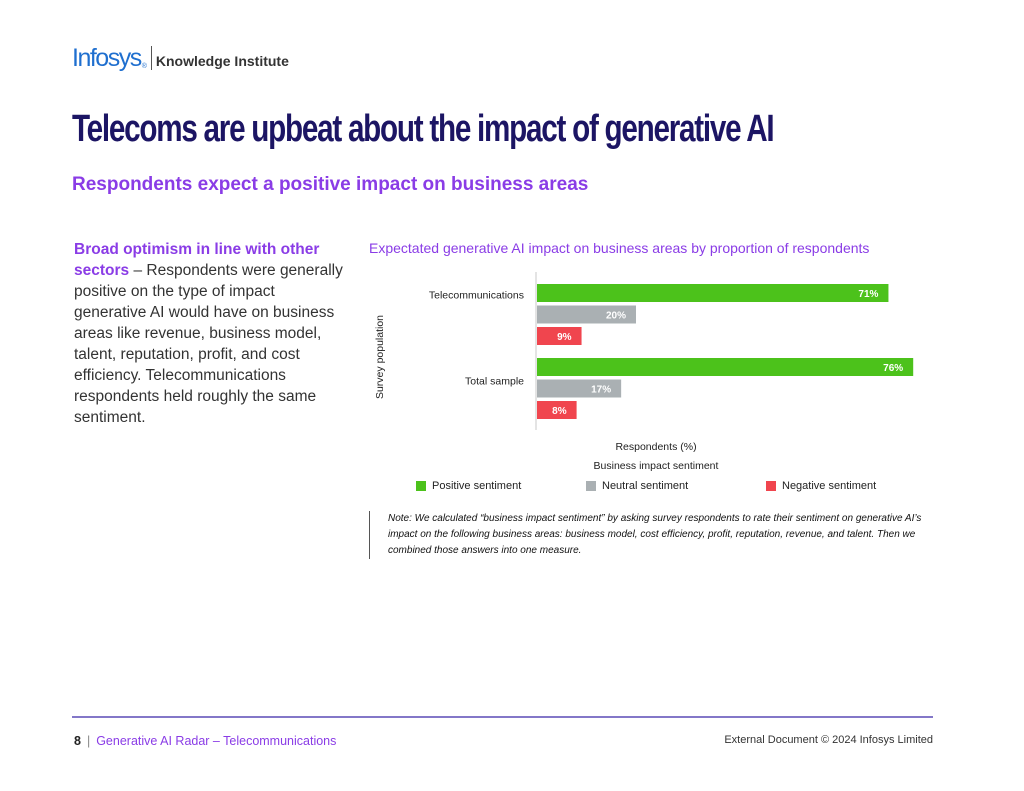  I want to click on legend-item-negative: Negative sentiment, so click(821, 486).